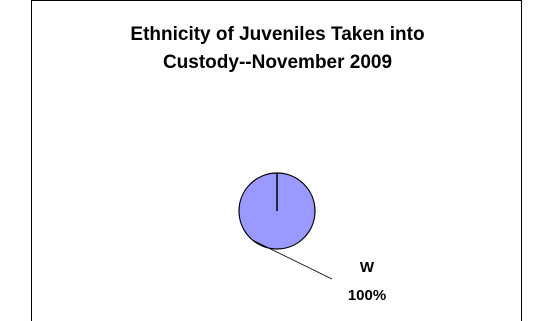  Describe the element at coordinates (277, 34) in the screenshot. I see `chart-title-line-1: Ethnicity of Juveniles Taken into` at that location.